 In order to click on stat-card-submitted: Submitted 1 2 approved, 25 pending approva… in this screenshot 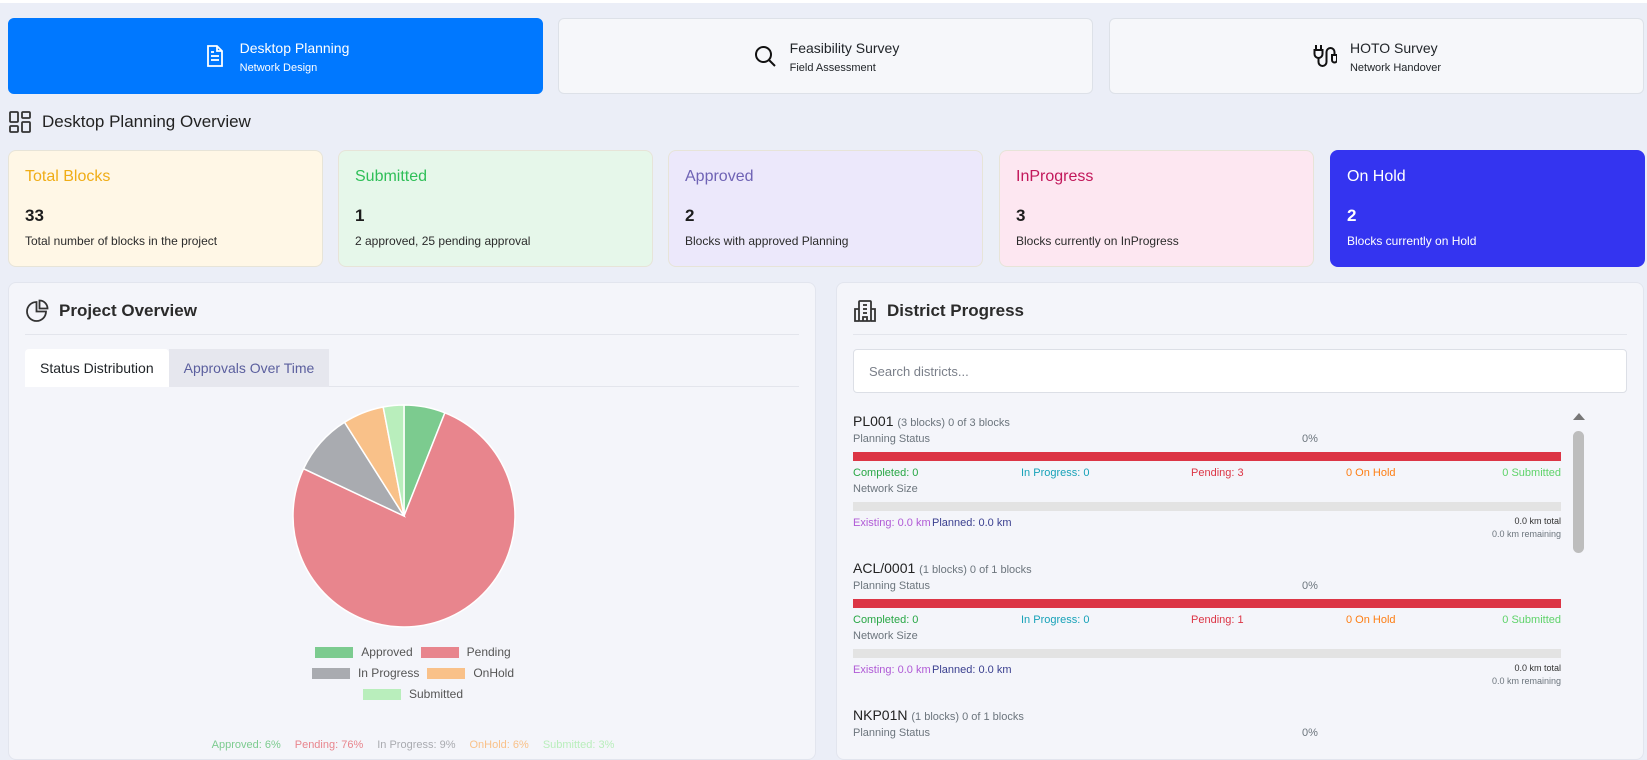, I will do `click(495, 208)`.